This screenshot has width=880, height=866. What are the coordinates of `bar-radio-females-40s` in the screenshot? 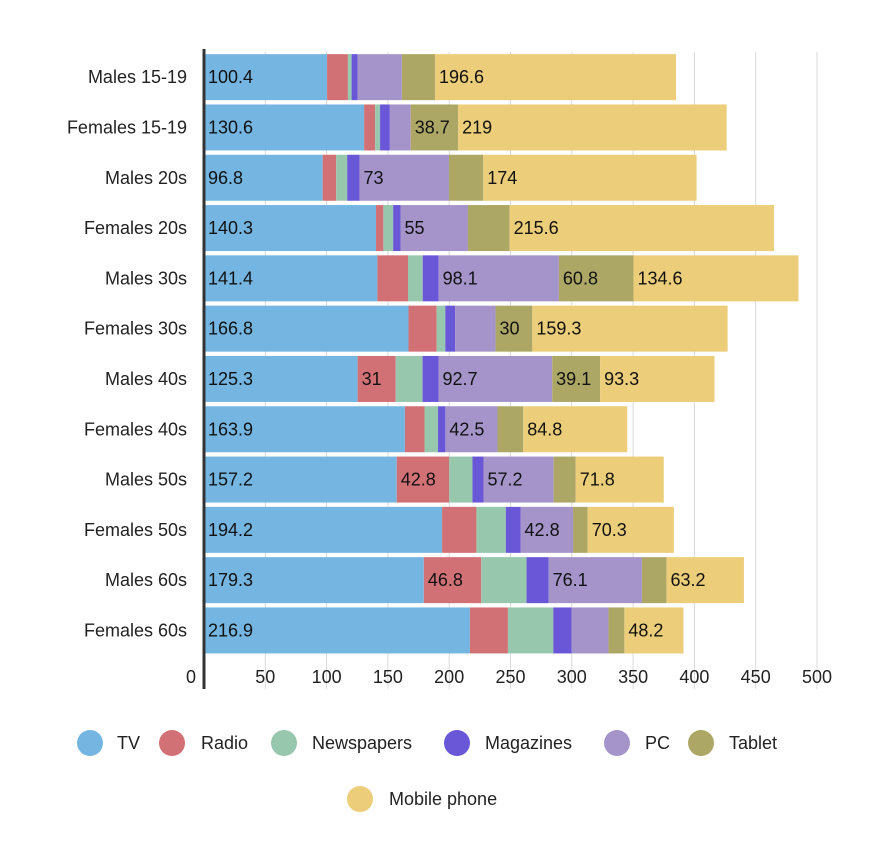 It's located at (414, 429).